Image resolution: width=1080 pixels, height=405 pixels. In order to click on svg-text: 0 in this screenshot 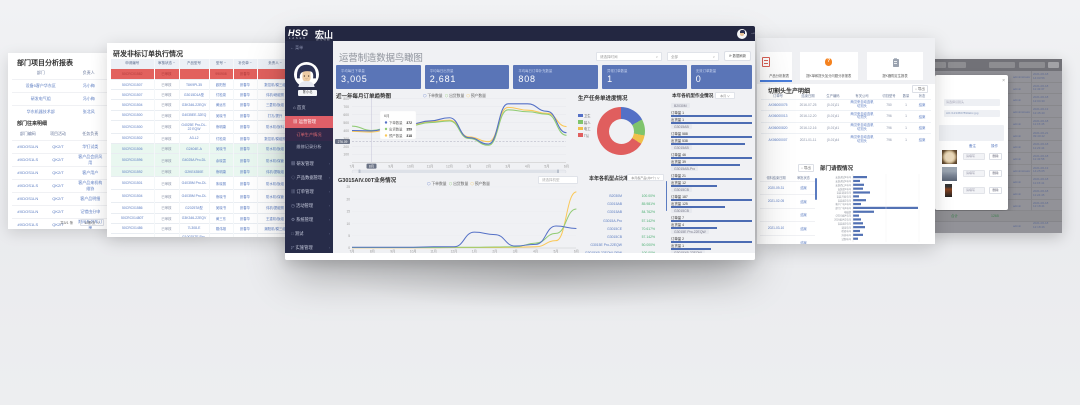, I will do `click(349, 248)`.